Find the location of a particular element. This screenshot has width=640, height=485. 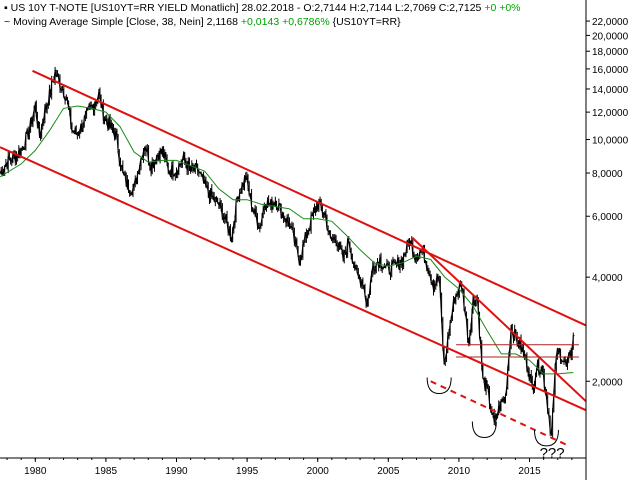

x-tick-label: 1995 is located at coordinates (247, 471).